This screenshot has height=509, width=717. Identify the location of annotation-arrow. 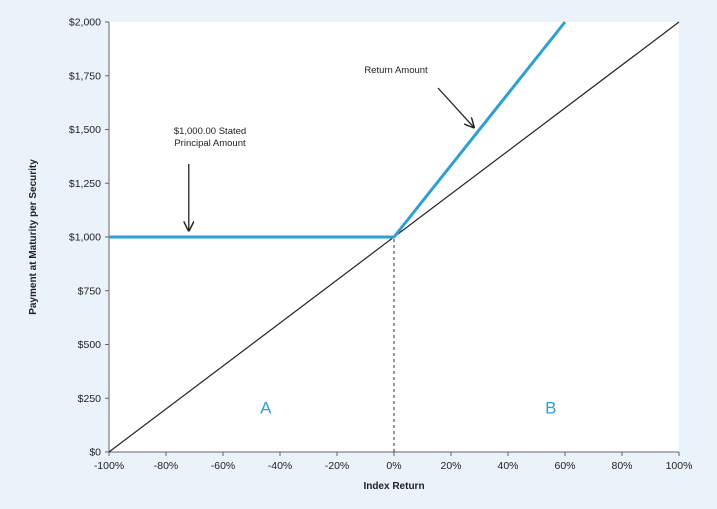
(455, 107).